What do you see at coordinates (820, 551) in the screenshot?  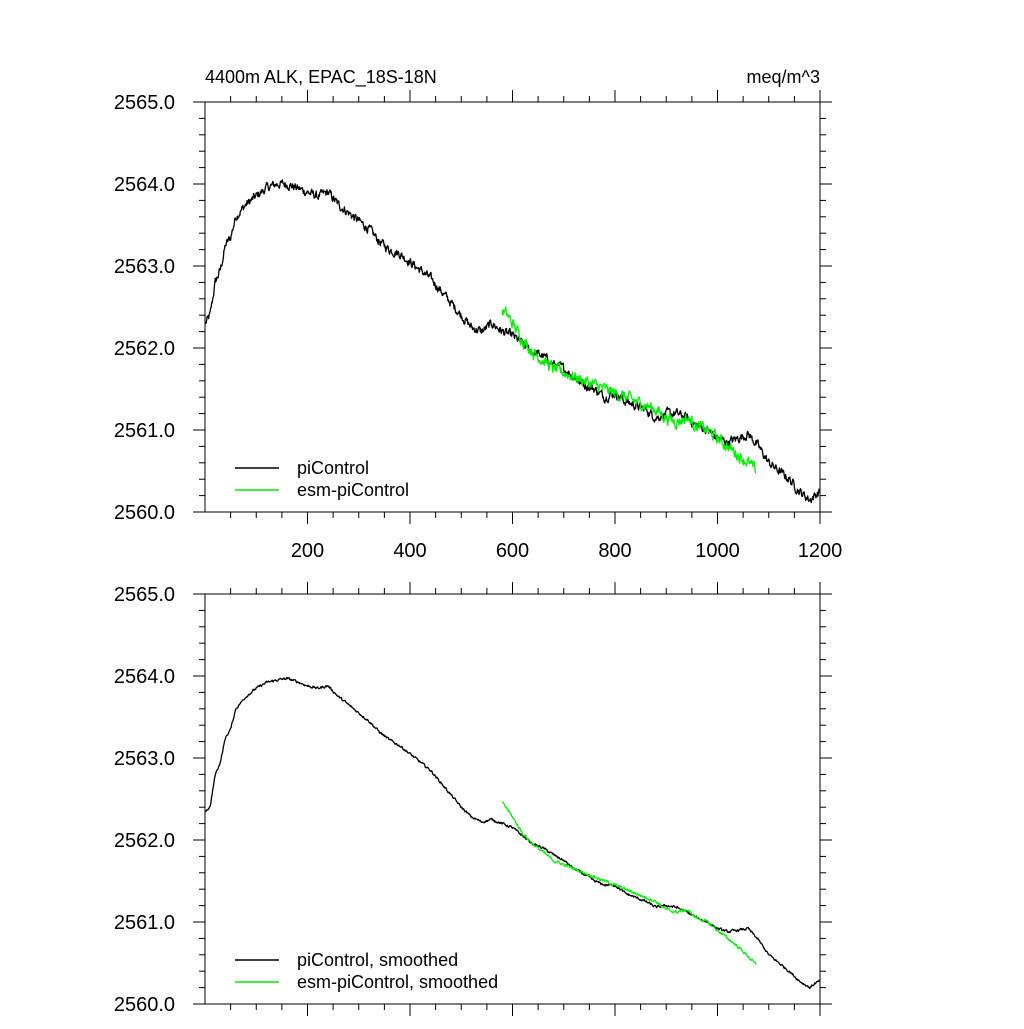 I see `x-tick-label: 1200` at bounding box center [820, 551].